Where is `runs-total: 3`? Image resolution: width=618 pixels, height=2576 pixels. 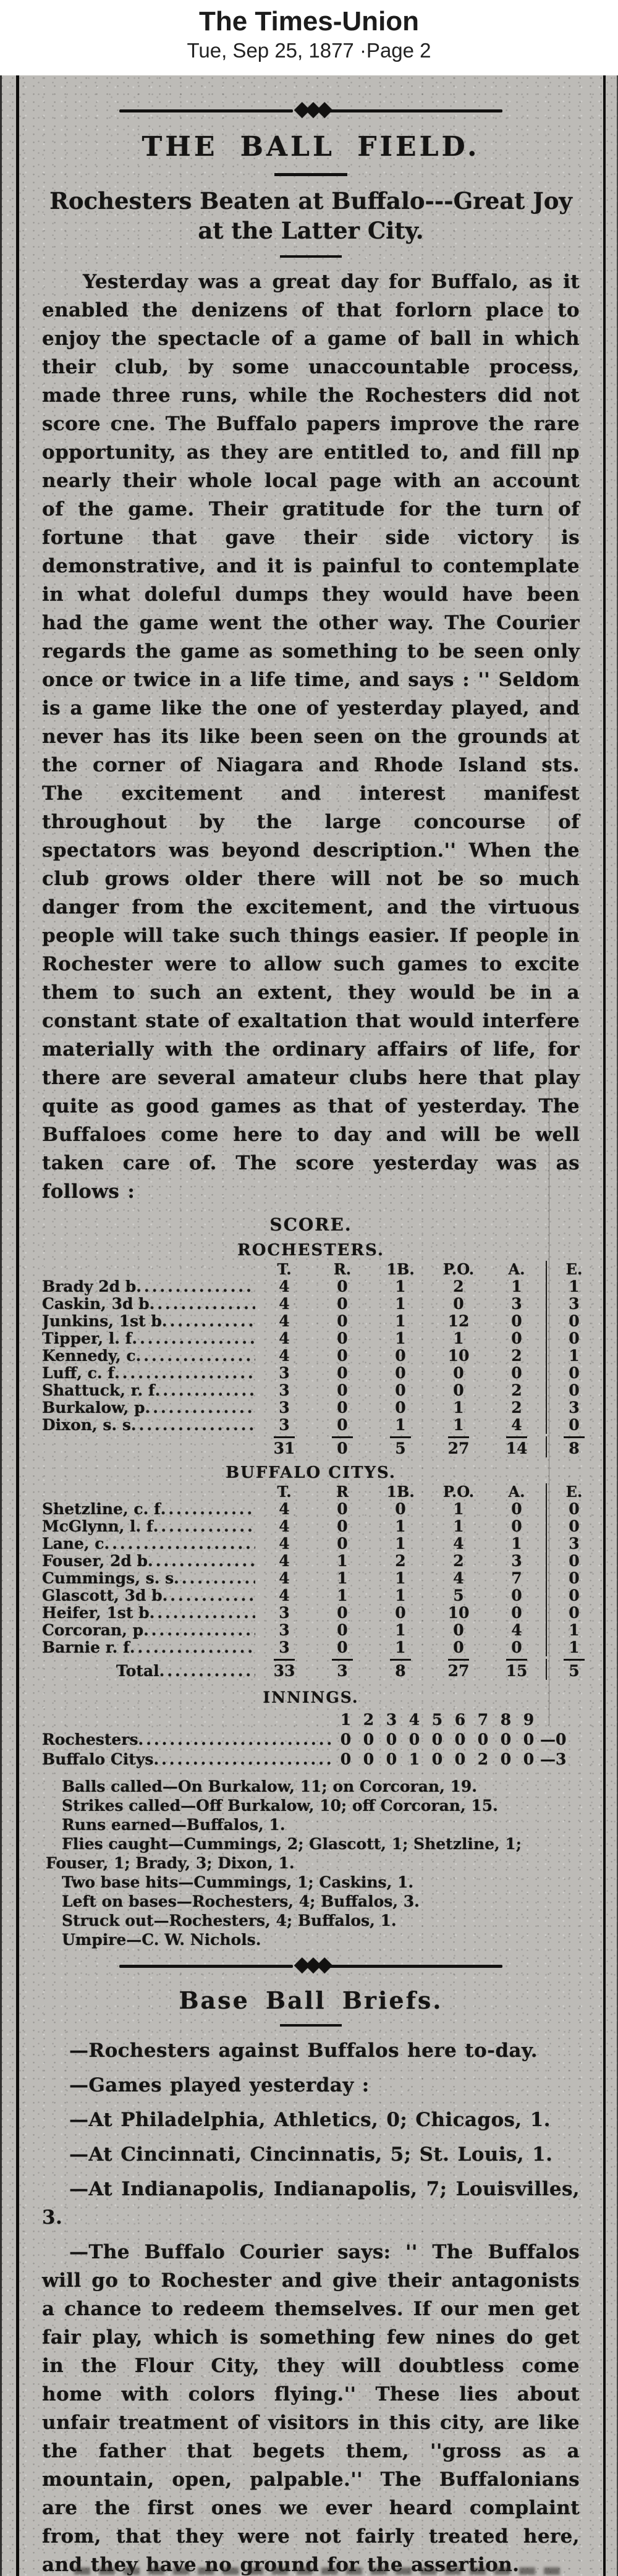 runs-total: 3 is located at coordinates (561, 1759).